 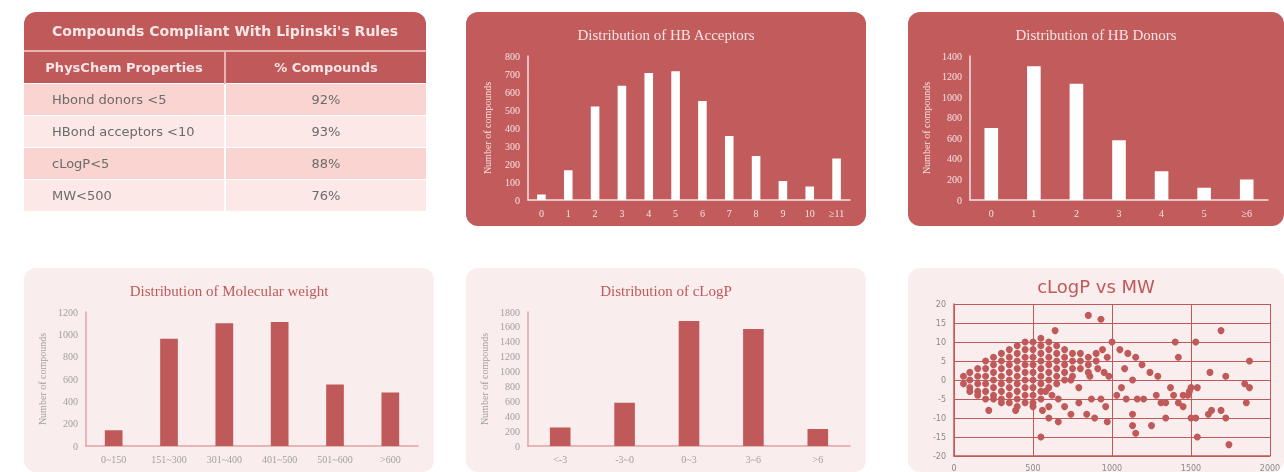 What do you see at coordinates (113, 459) in the screenshot?
I see `x-tick-label: 0~150` at bounding box center [113, 459].